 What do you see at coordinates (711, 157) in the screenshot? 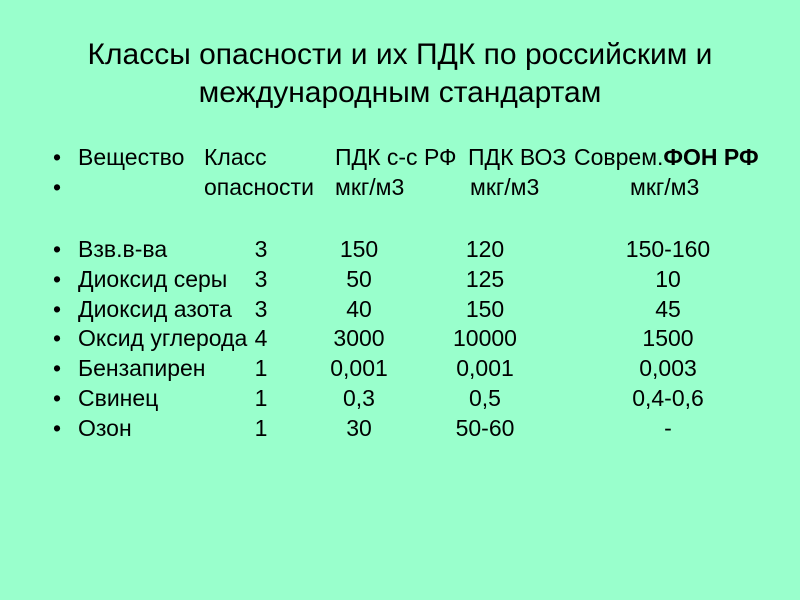
I see `header-fon-rf-label: ФОН РФ` at bounding box center [711, 157].